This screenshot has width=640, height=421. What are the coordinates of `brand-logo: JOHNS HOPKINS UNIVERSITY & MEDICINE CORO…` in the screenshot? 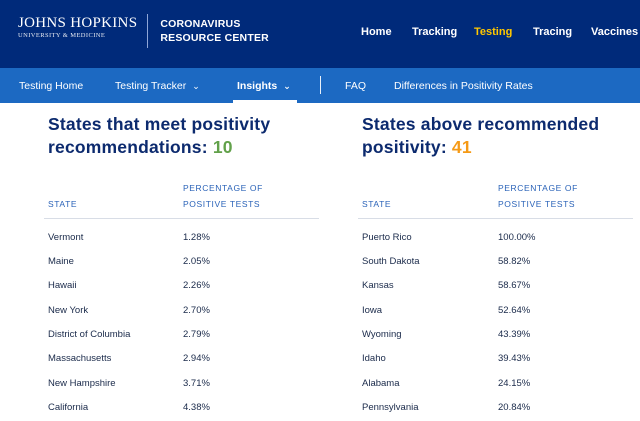 It's located at (143, 31).